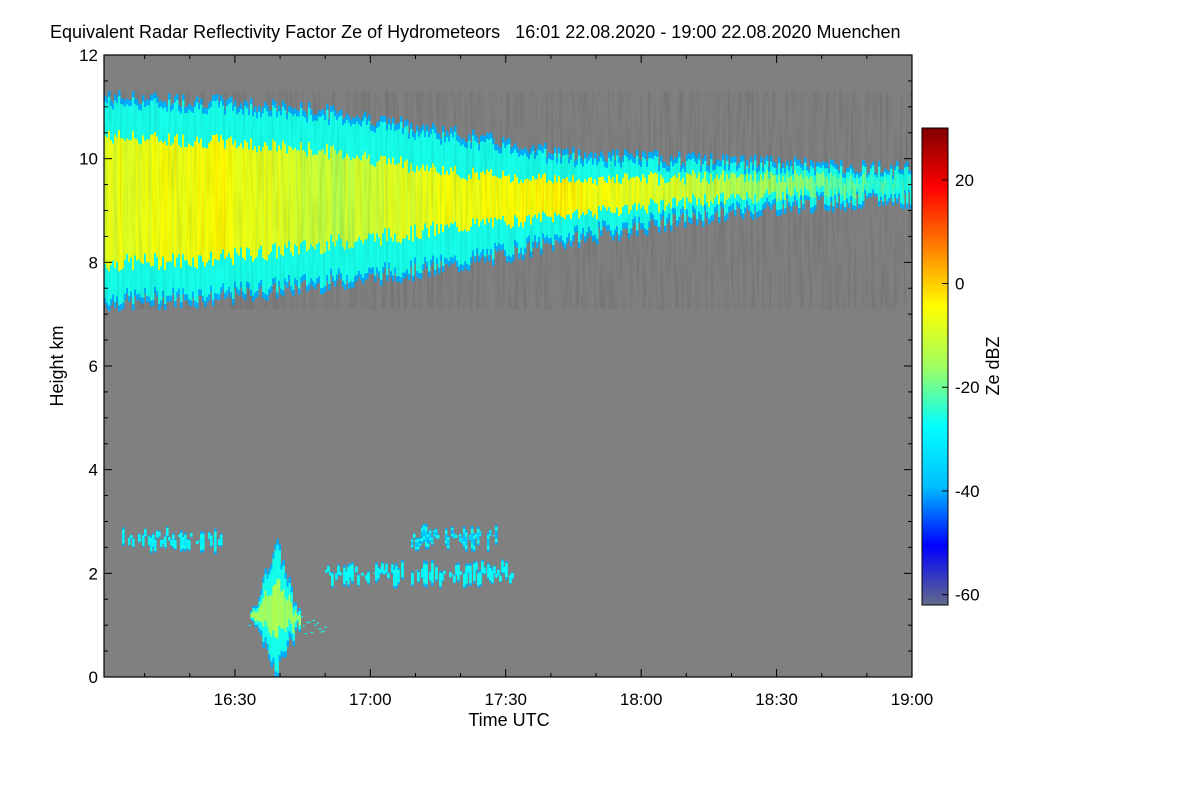 The width and height of the screenshot is (1200, 800). I want to click on colorbar-label: Ze dBZ, so click(993, 365).